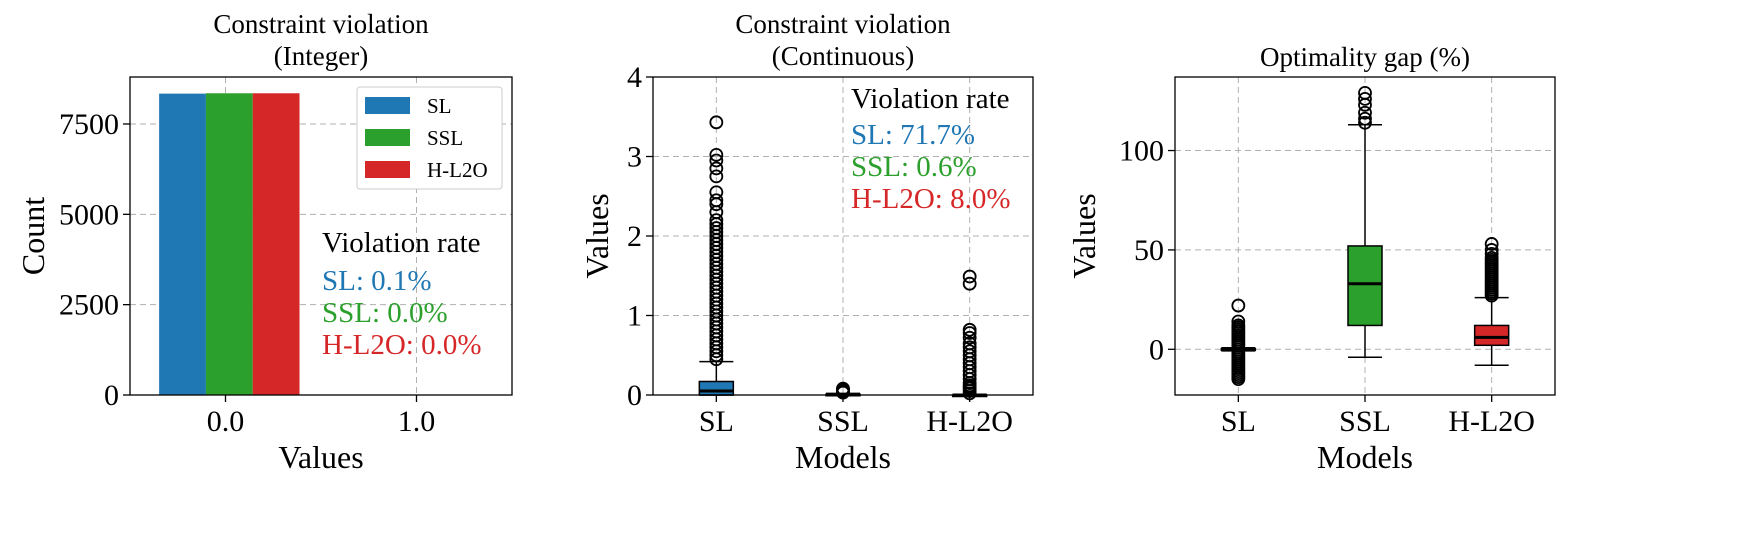 This screenshot has height=546, width=1747. I want to click on bar-h-l2o, so click(276, 244).